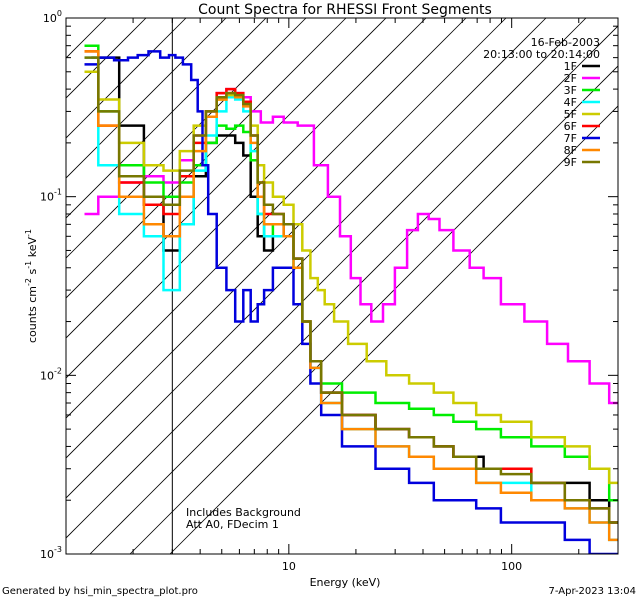 The image size is (640, 600). I want to click on y-label-sup-1: -2, so click(28, 282).